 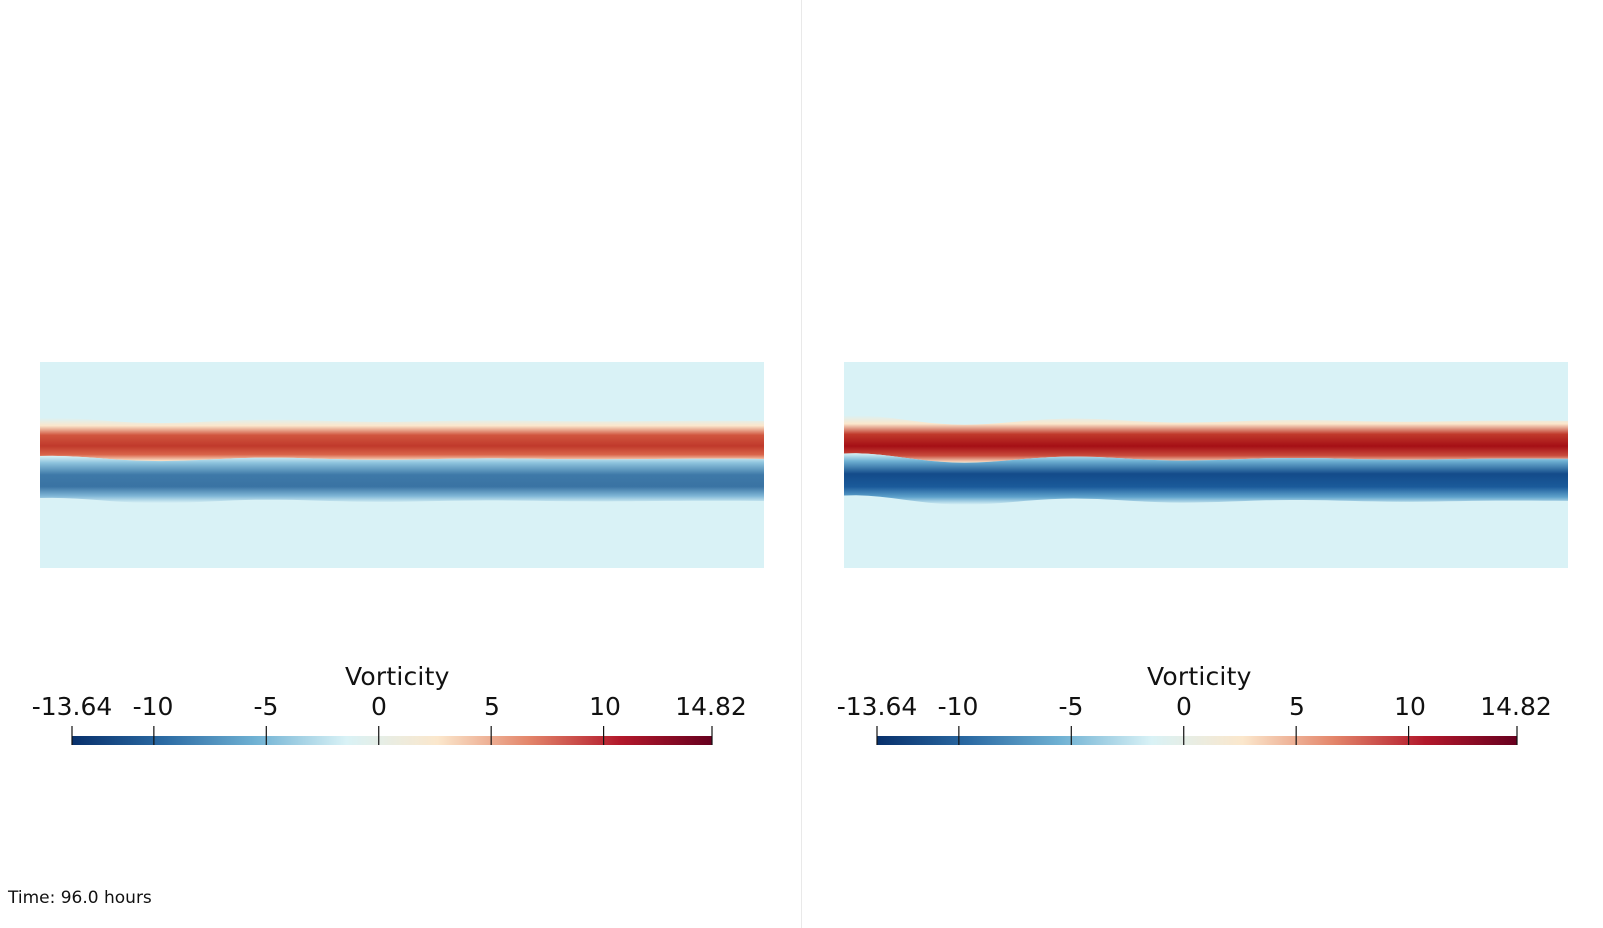 I want to click on colorbar-right, so click(x=1197, y=735).